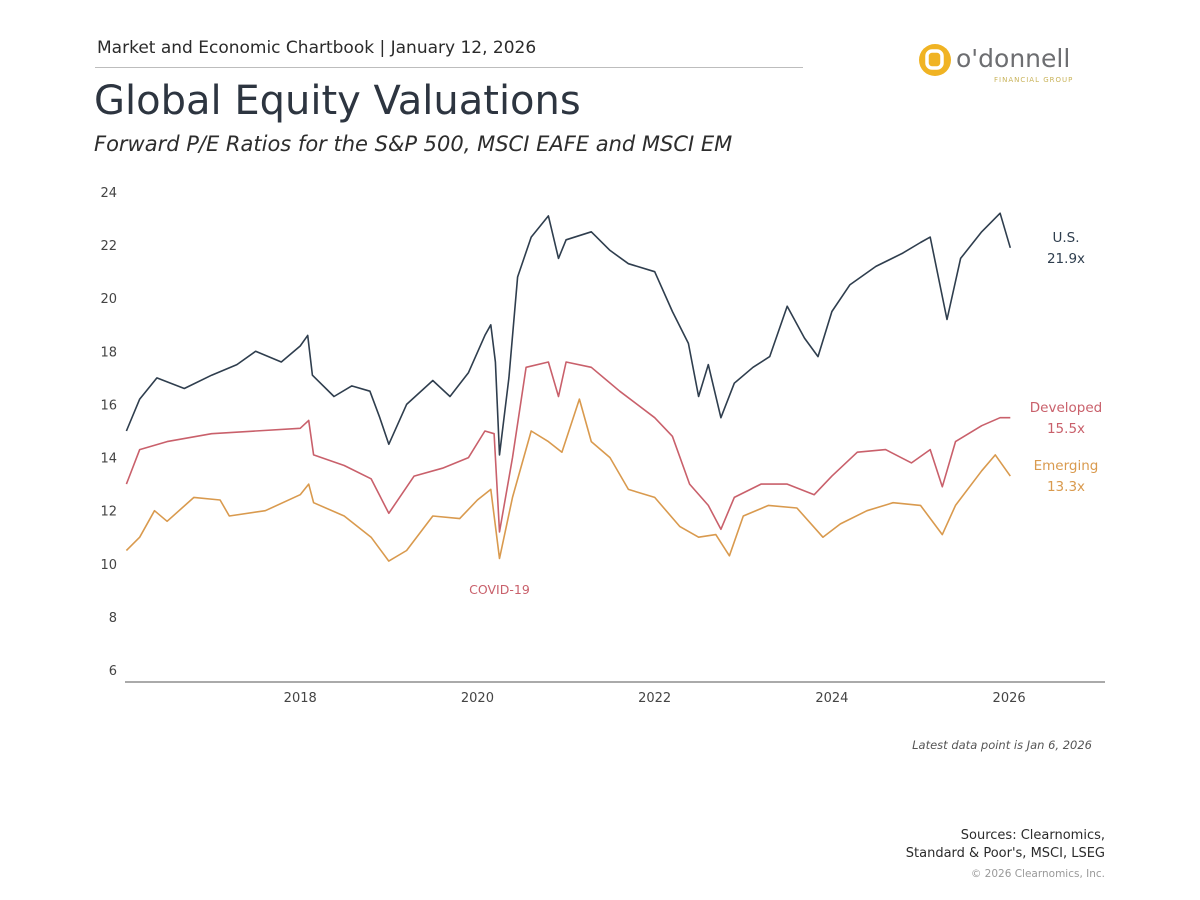 This screenshot has height=900, width=1200. I want to click on covid-annotation: COVID-19, so click(499, 589).